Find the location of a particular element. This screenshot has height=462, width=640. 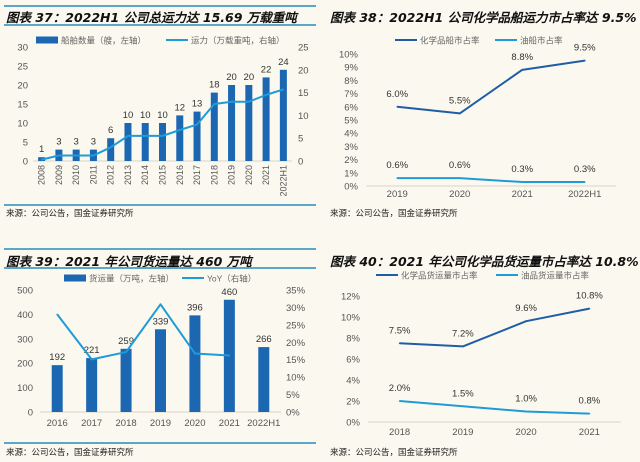

y-tick-label-right: 30% is located at coordinates (296, 308).